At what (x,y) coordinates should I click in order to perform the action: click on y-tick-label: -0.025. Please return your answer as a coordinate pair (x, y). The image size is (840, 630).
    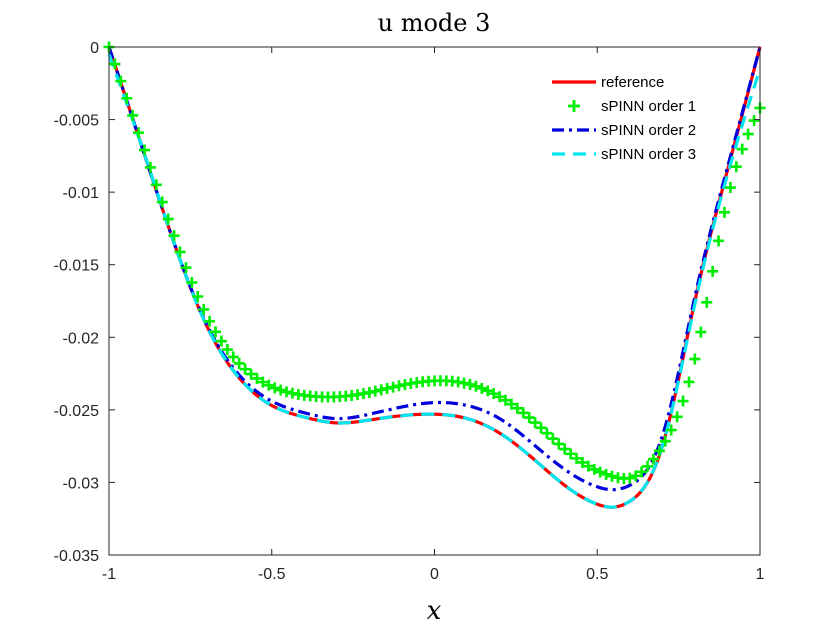
    Looking at the image, I should click on (76, 411).